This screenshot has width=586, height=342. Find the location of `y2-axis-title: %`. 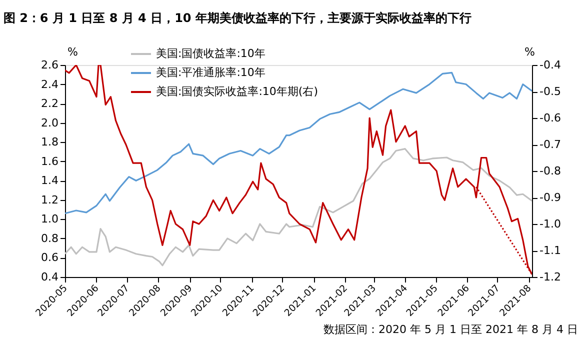

y2-axis-title: % is located at coordinates (529, 52).